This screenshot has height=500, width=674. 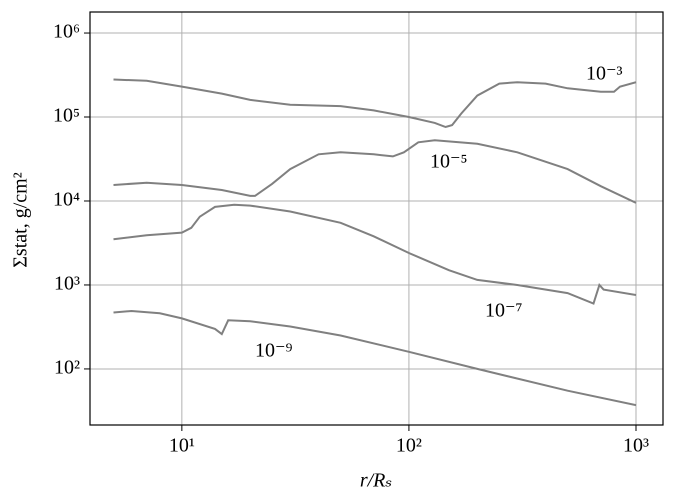 What do you see at coordinates (21, 219) in the screenshot?
I see `y-axis-label: Σstat, g/cm²` at bounding box center [21, 219].